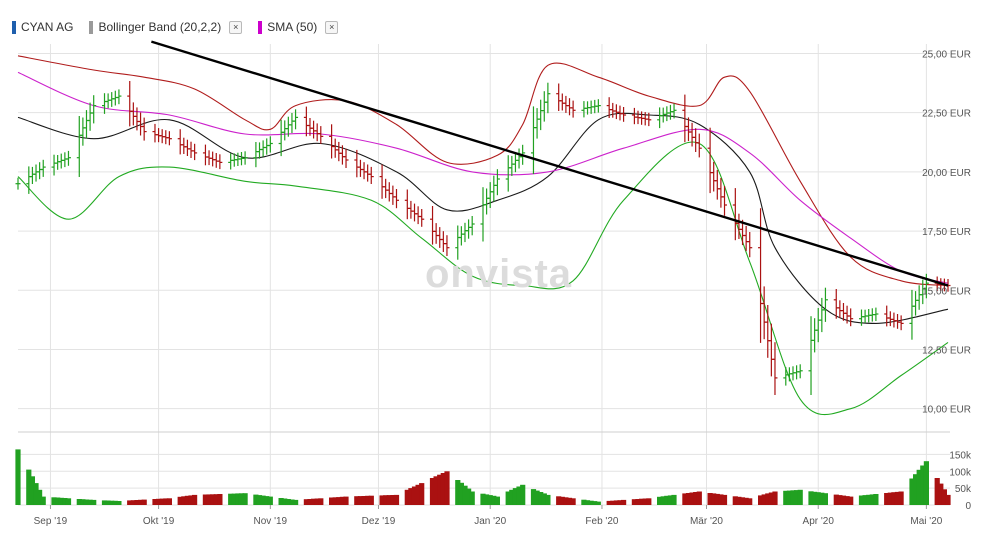 The height and width of the screenshot is (533, 983). I want to click on date-tick-label: Mär '20, so click(706, 521).